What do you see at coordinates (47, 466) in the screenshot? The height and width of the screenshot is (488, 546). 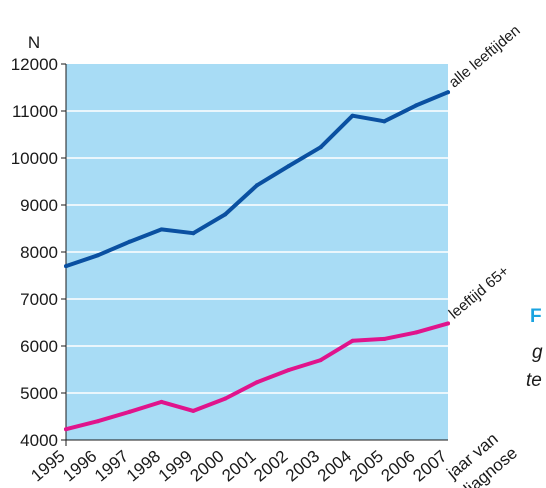 I see `x-tick-label: 1995` at bounding box center [47, 466].